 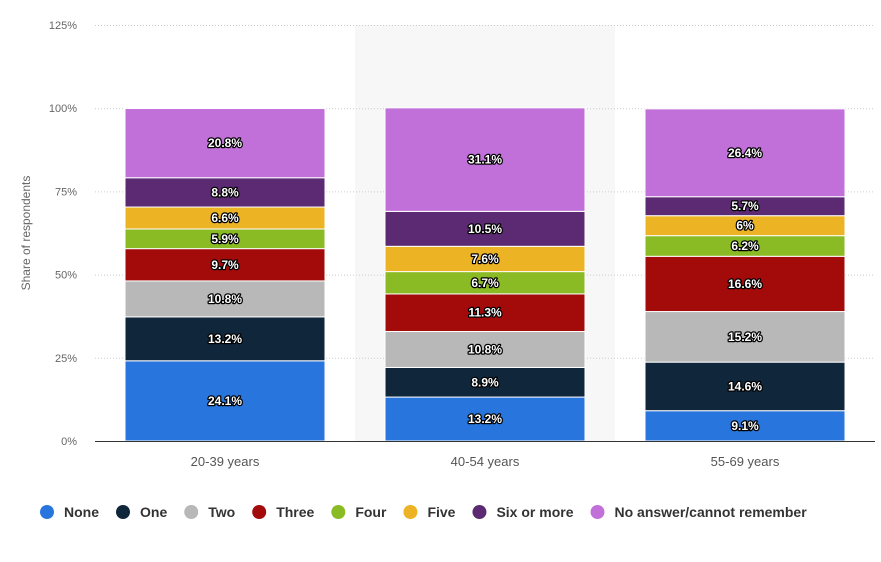 I want to click on data-label: 9.7%, so click(x=225, y=265).